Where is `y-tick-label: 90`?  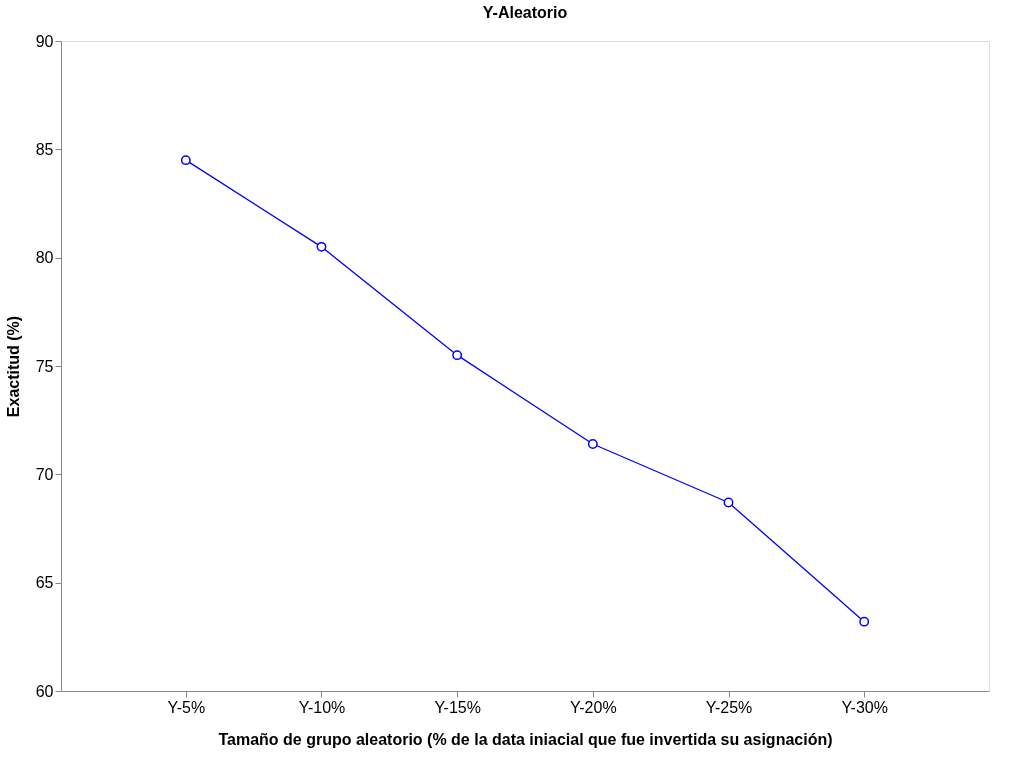 y-tick-label: 90 is located at coordinates (44, 41).